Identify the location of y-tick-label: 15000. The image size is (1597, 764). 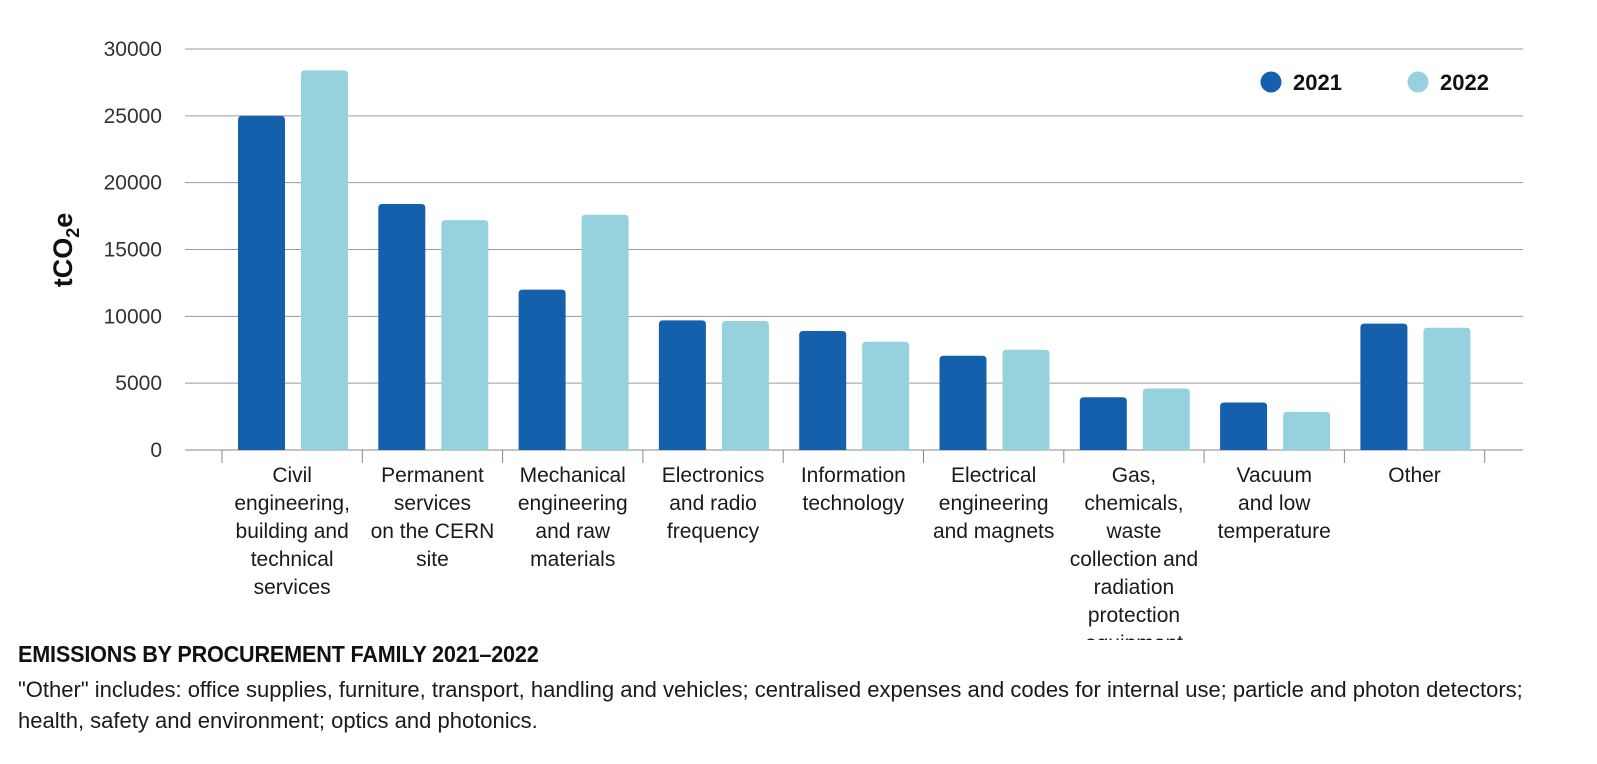
(133, 250).